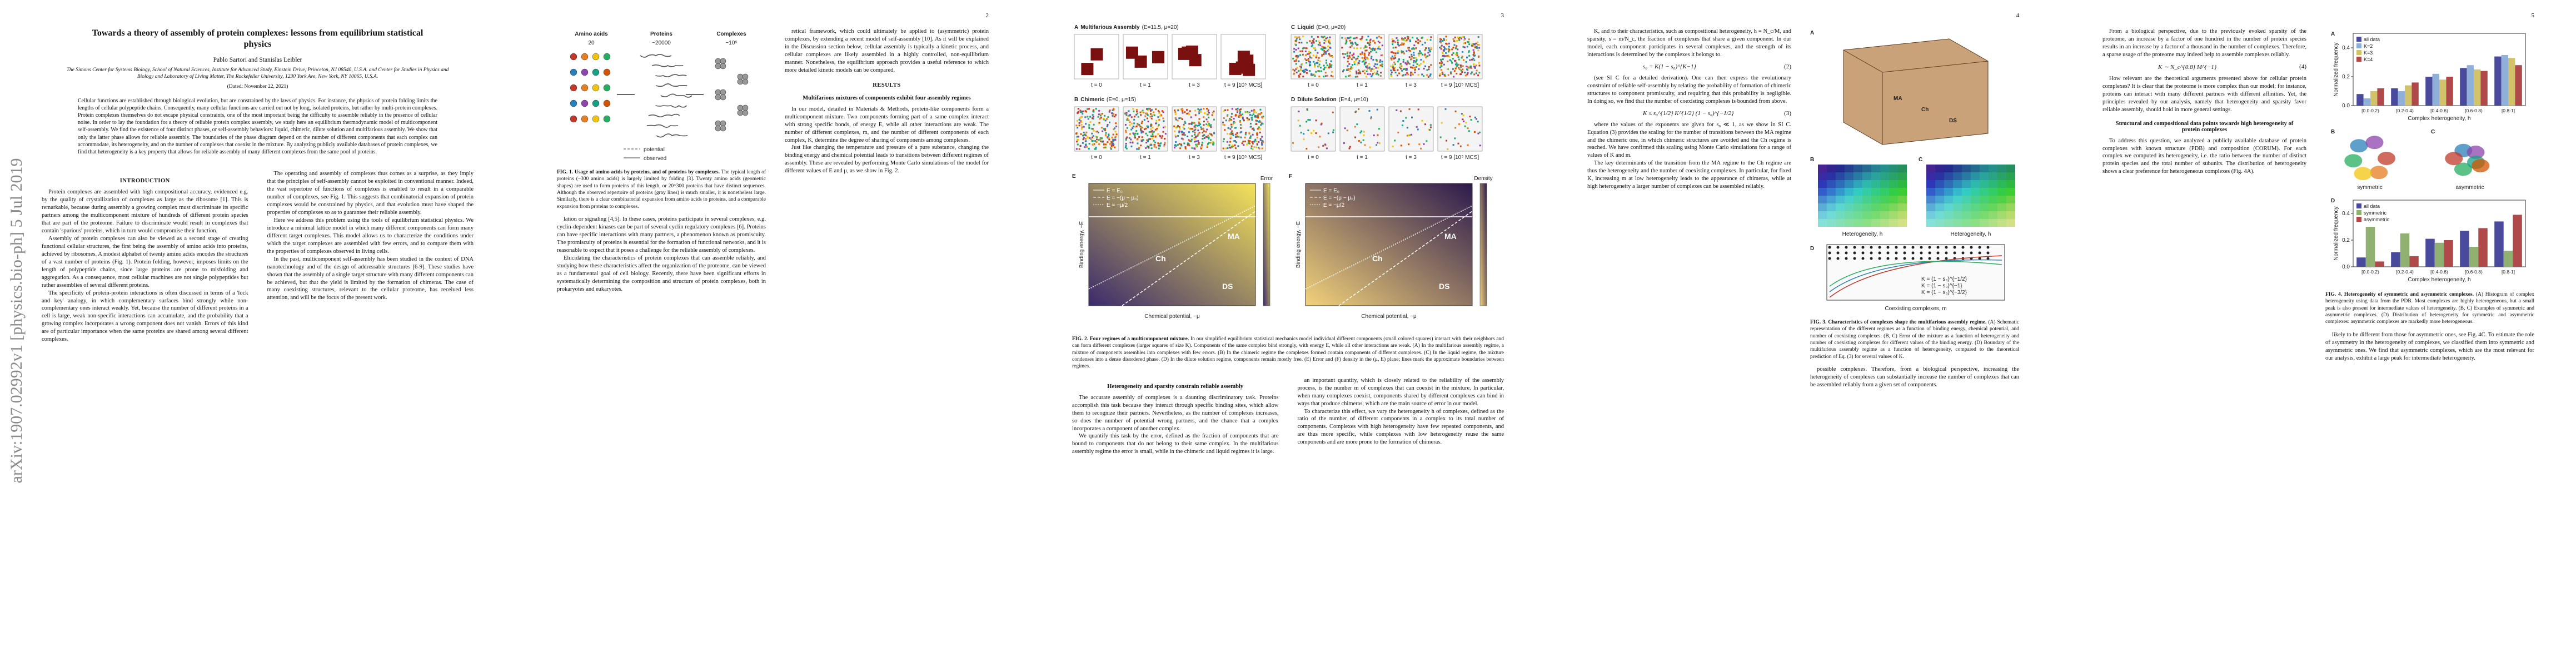  What do you see at coordinates (1299, 244) in the screenshot?
I see `y-axis-label: Binding energy, −E` at bounding box center [1299, 244].